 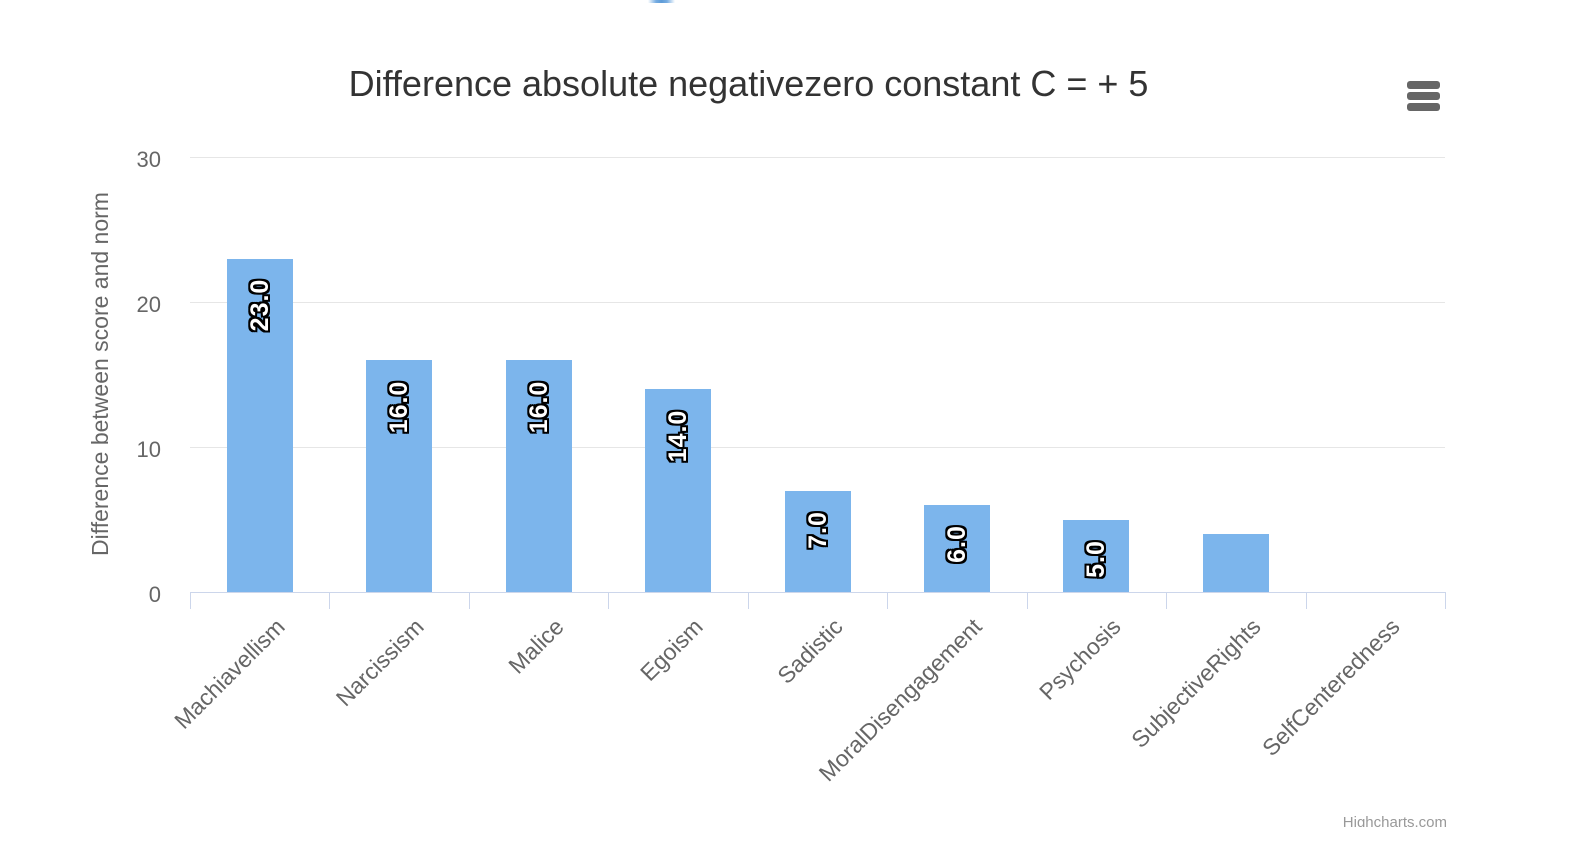 I want to click on bar-data-label: 23.0, so click(x=259, y=305).